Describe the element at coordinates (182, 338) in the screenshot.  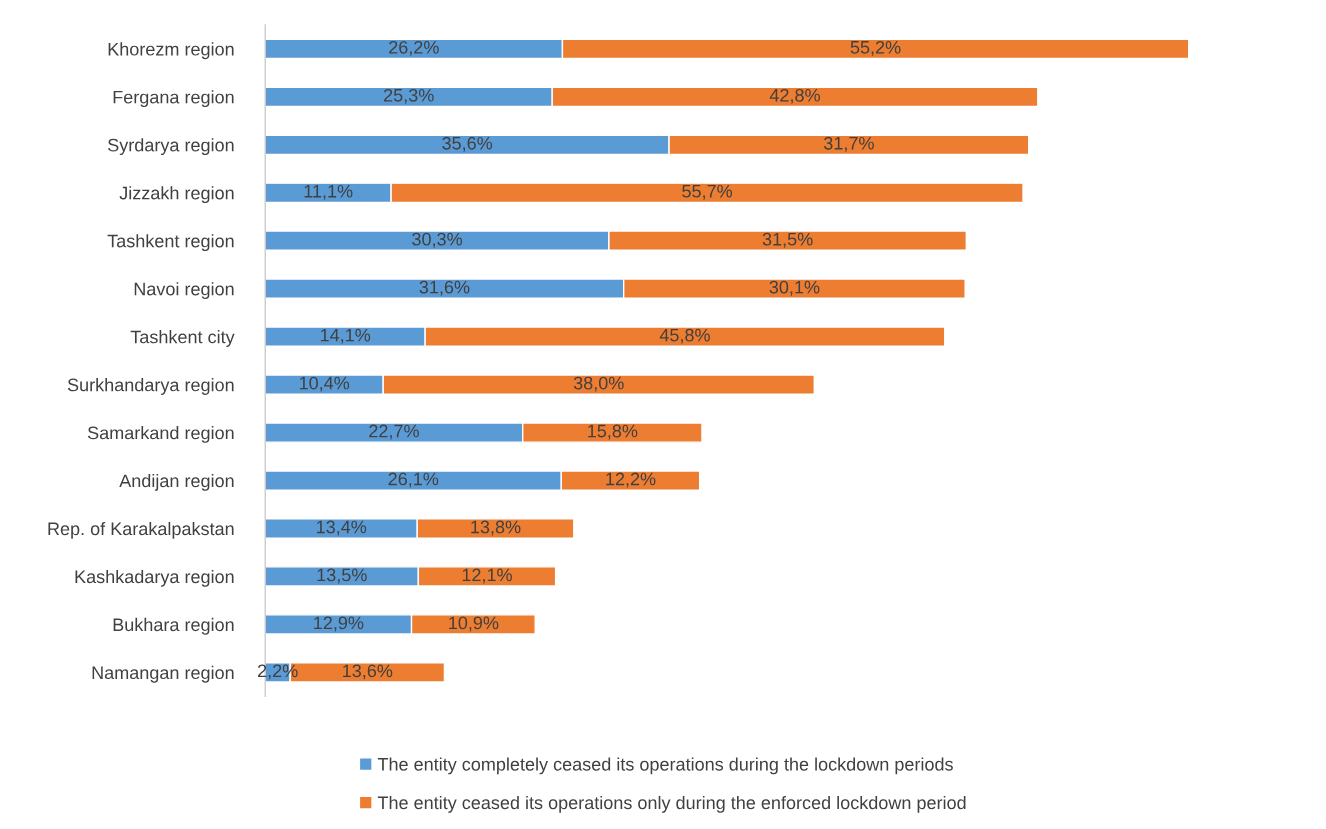
I see `y-tick-label: Tashkent city` at that location.